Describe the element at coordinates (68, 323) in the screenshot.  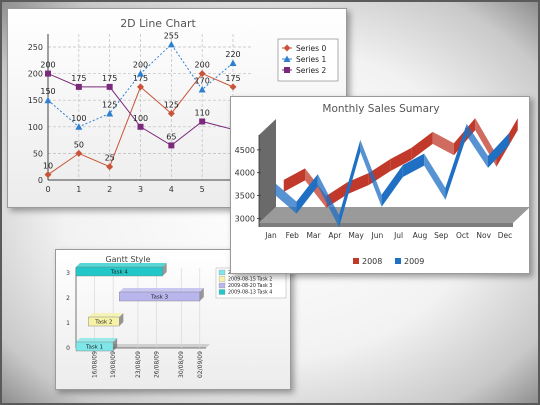
I see `y-tick-label: 1` at that location.